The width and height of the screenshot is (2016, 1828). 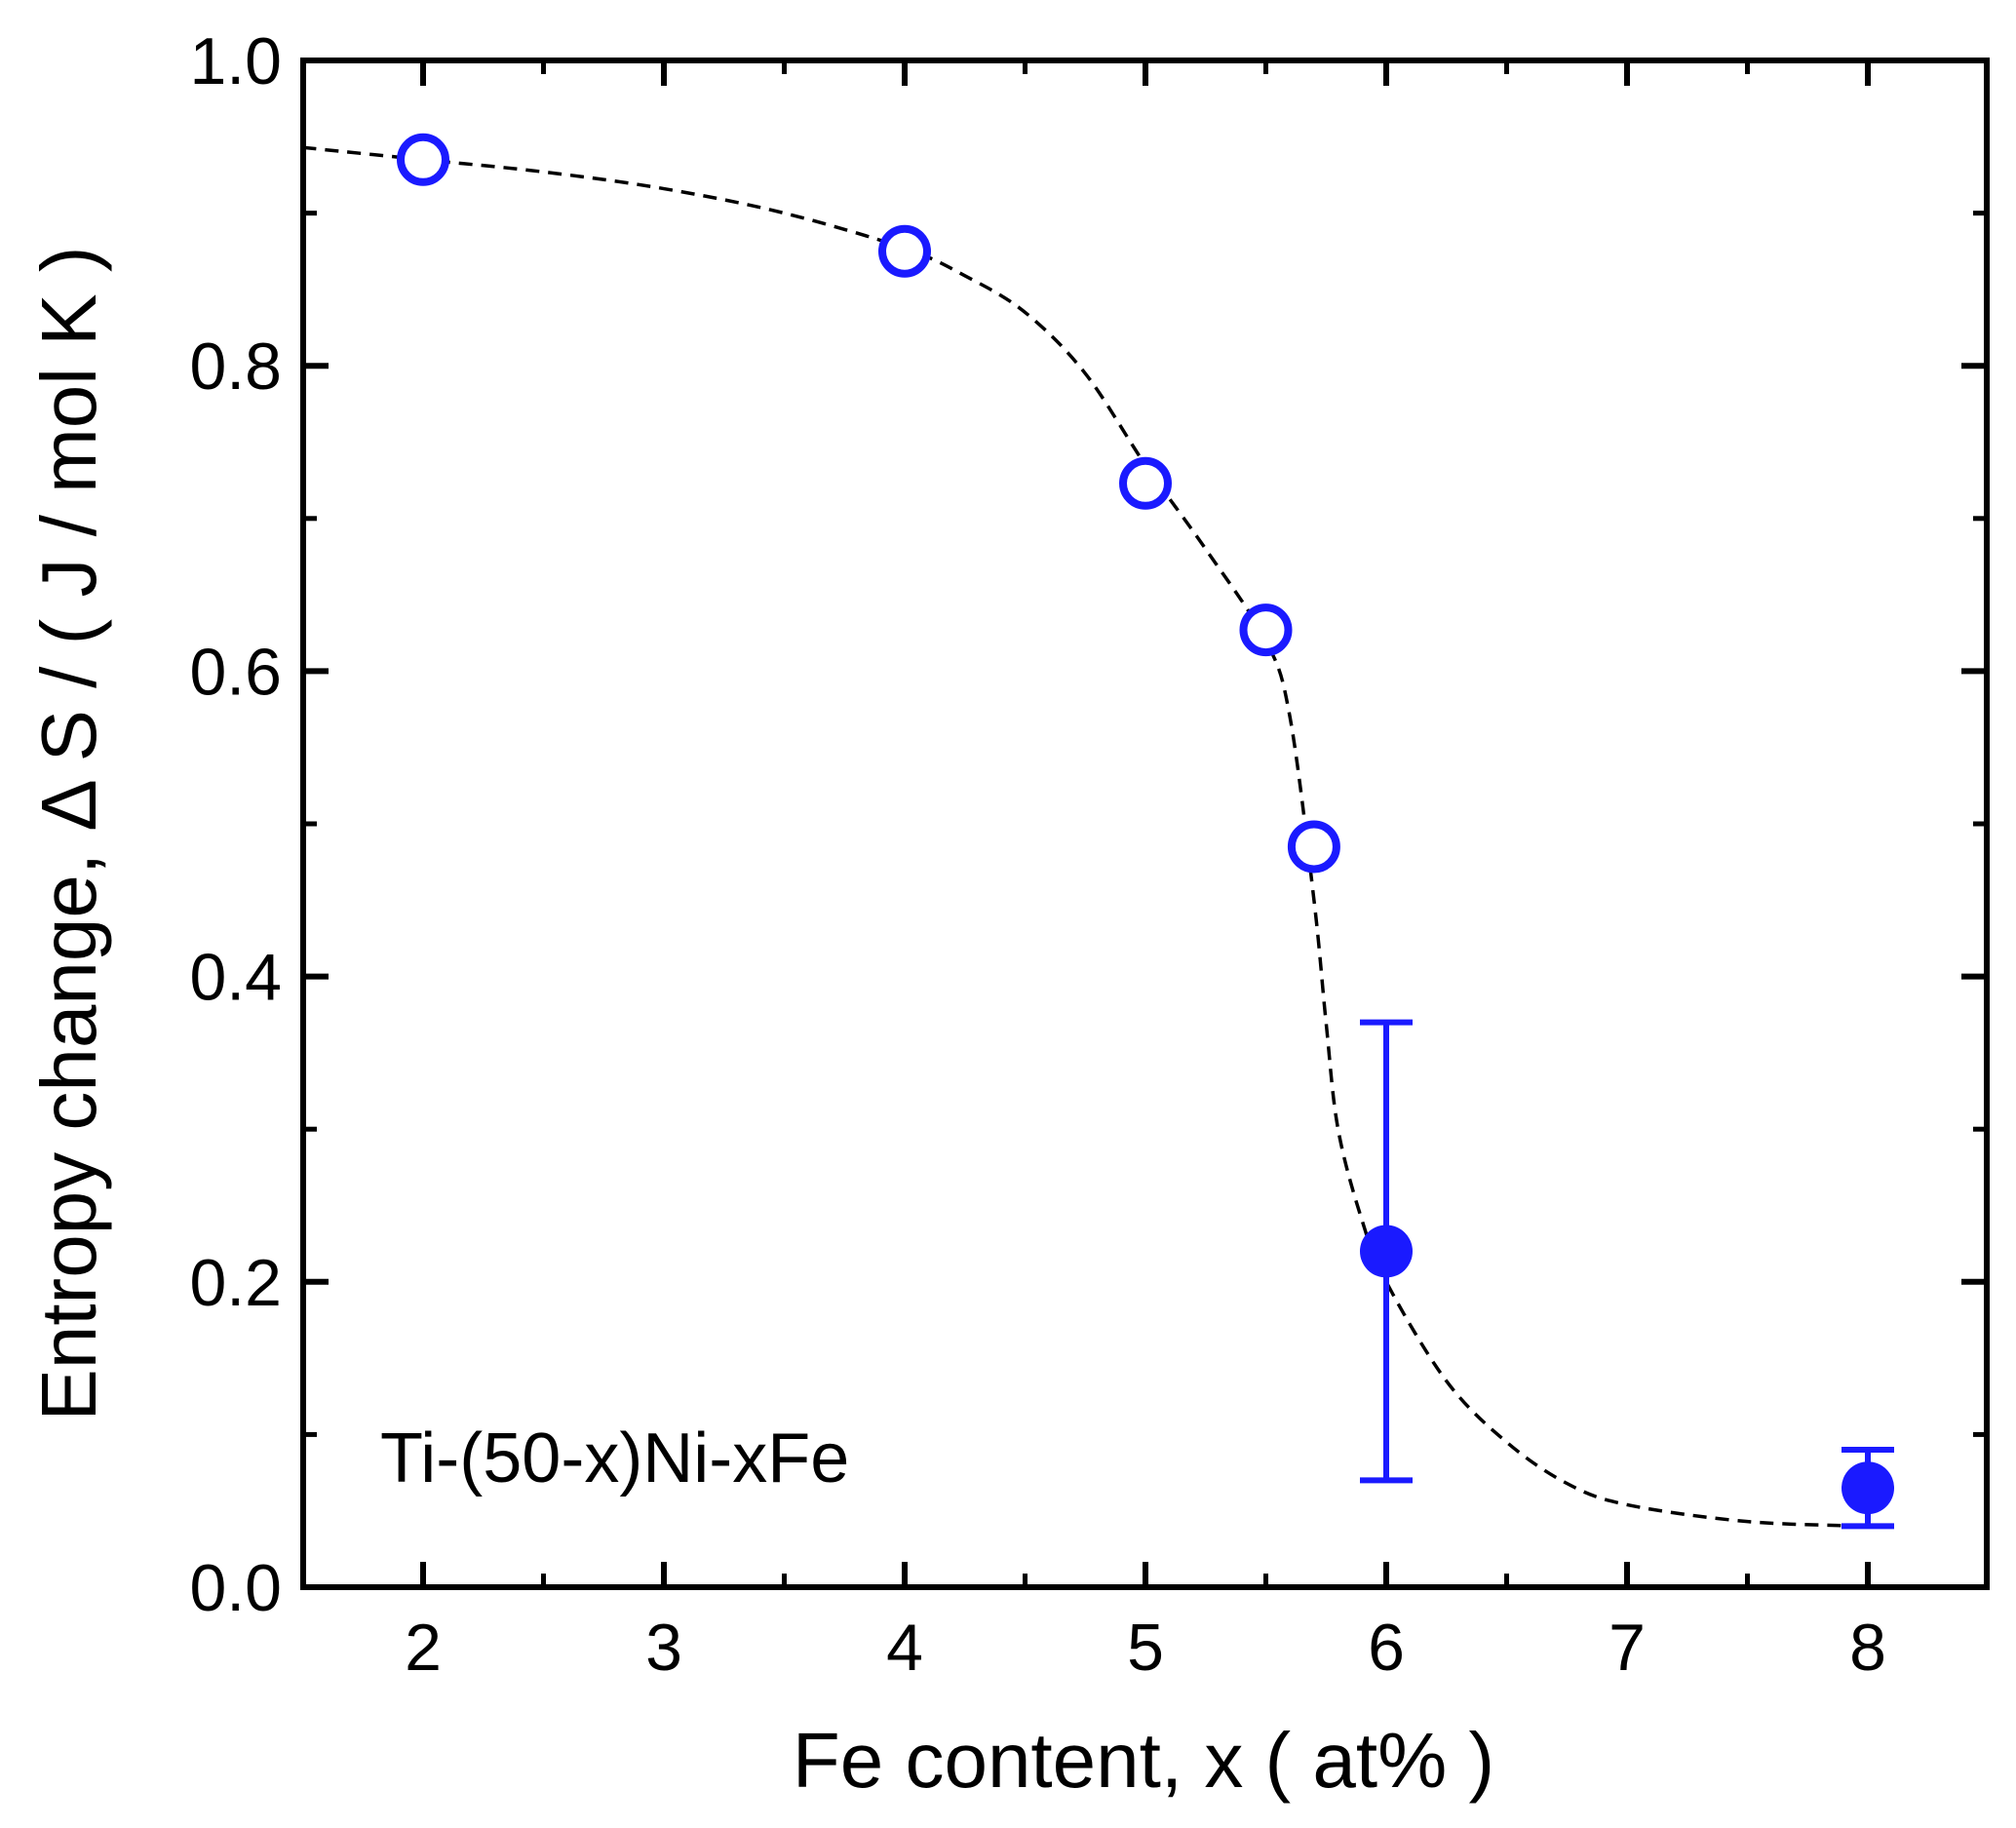 What do you see at coordinates (614, 1458) in the screenshot?
I see `annotation-label: Ti-(50-x)Ni-xFe` at bounding box center [614, 1458].